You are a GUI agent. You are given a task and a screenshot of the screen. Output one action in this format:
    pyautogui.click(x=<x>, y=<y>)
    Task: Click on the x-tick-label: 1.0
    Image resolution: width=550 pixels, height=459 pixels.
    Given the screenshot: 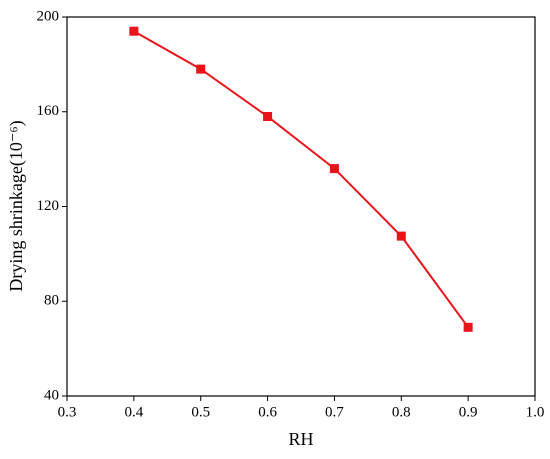 What is the action you would take?
    pyautogui.click(x=535, y=412)
    